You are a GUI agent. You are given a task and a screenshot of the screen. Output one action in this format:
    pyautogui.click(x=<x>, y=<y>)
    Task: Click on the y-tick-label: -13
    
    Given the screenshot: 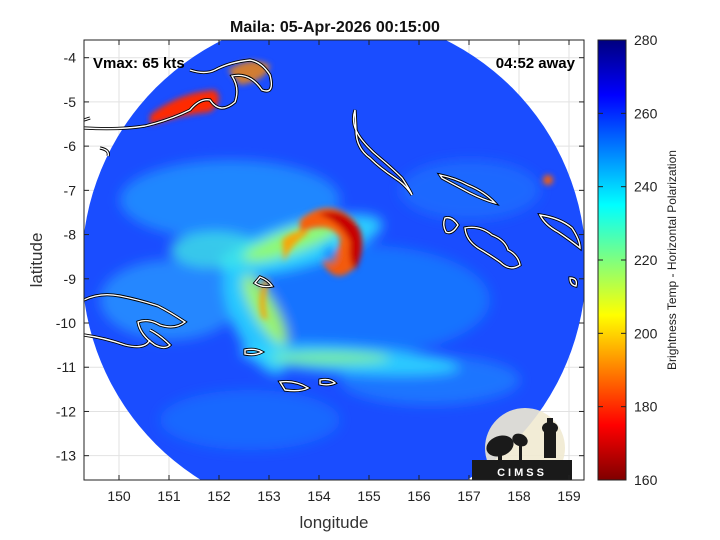 What is the action you would take?
    pyautogui.click(x=66, y=456)
    